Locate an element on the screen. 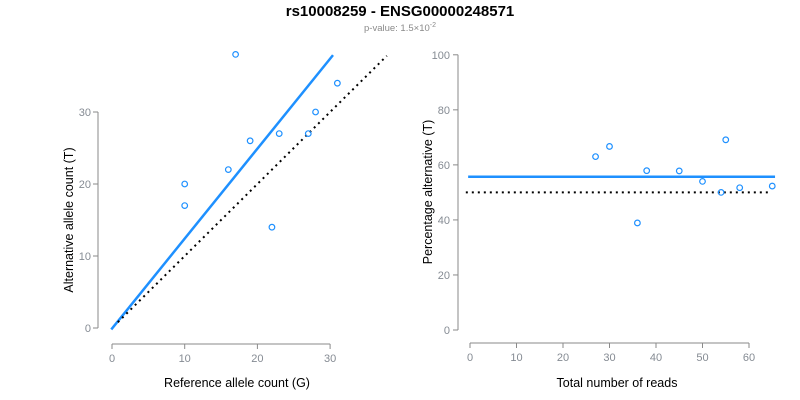 The width and height of the screenshot is (800, 400). y-tick-label: 80 is located at coordinates (444, 111).